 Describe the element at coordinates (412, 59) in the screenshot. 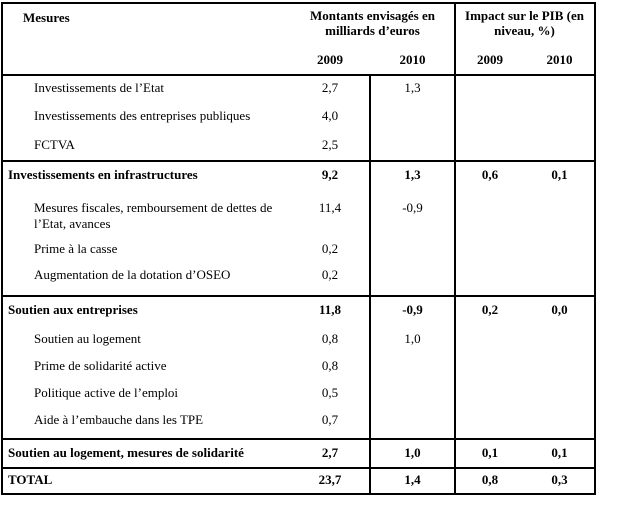

I see `year-header-montants-2010: 2010` at that location.